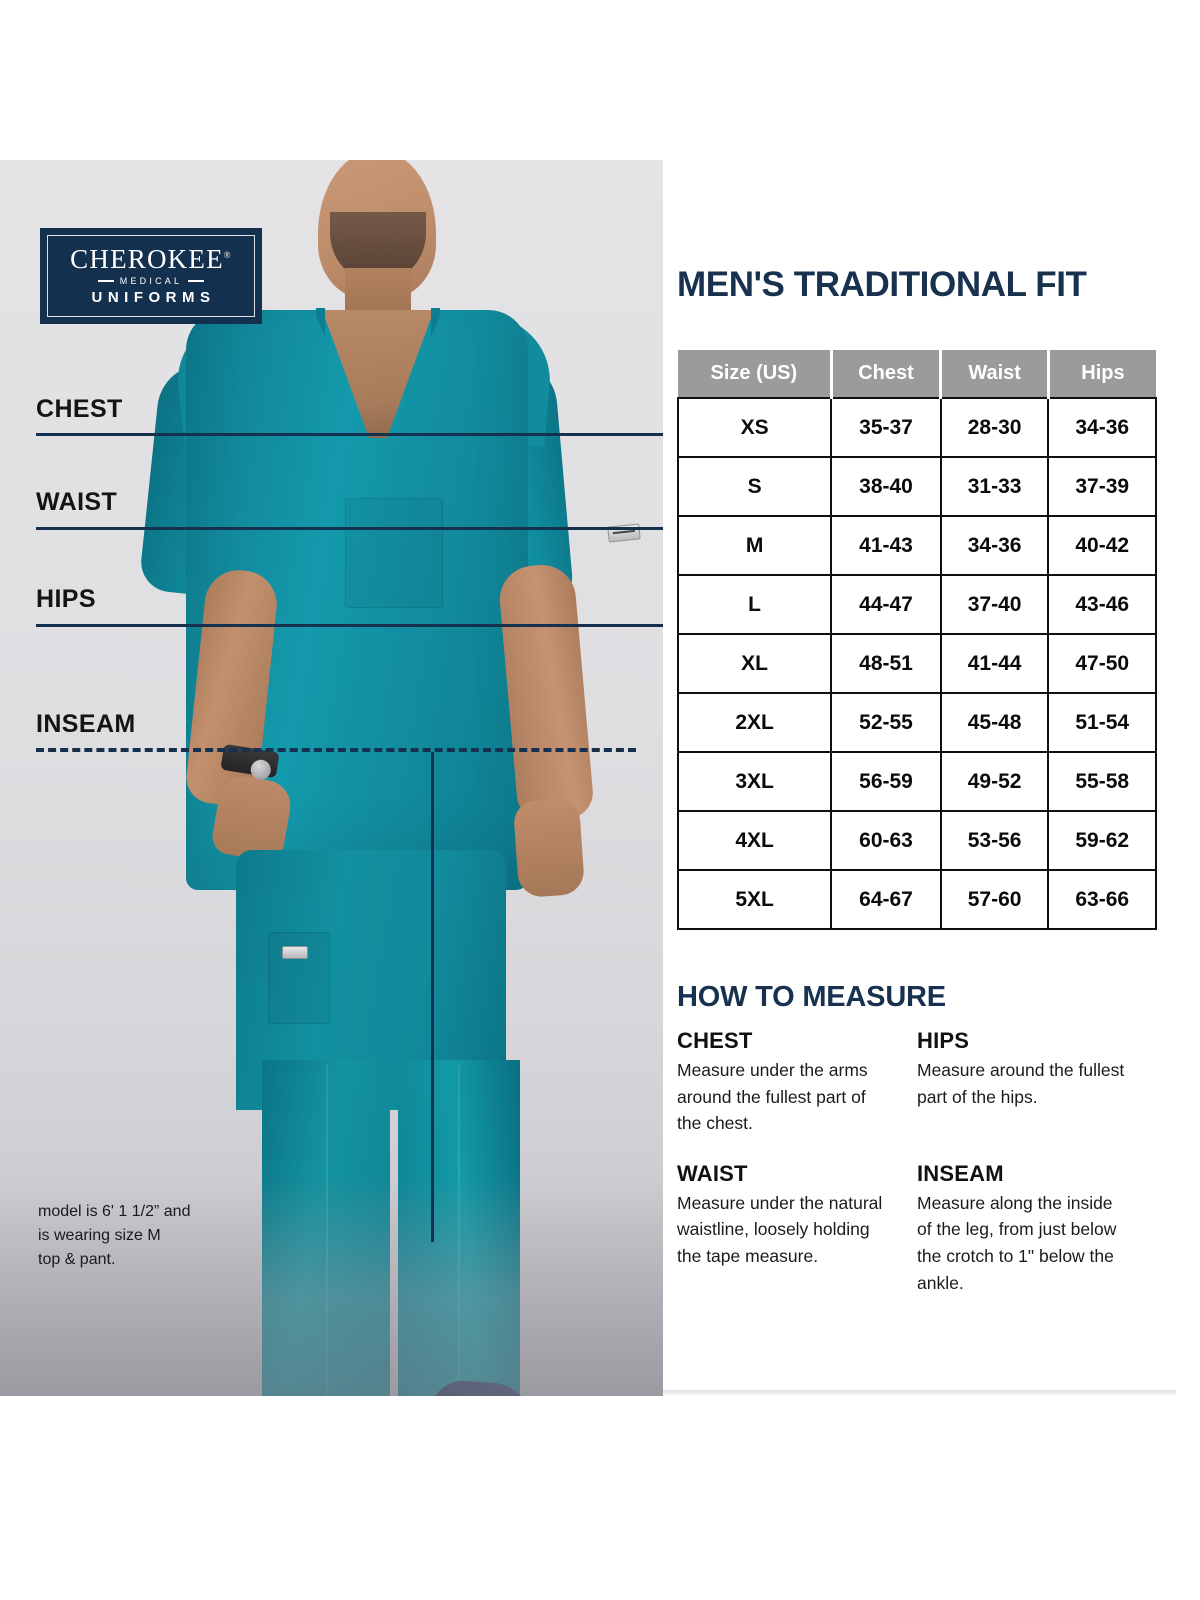  What do you see at coordinates (227, 255) in the screenshot?
I see `registered-trademark-icon: ®` at bounding box center [227, 255].